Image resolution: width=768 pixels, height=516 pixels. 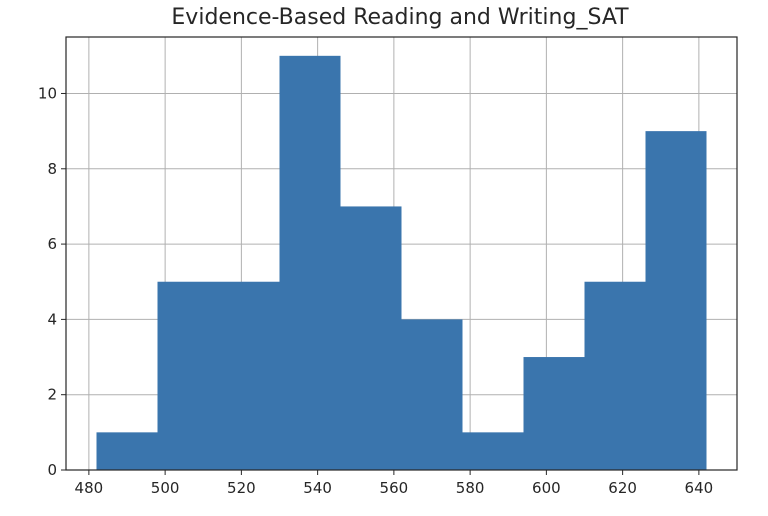 I want to click on x-tick-label: 520, so click(x=241, y=488).